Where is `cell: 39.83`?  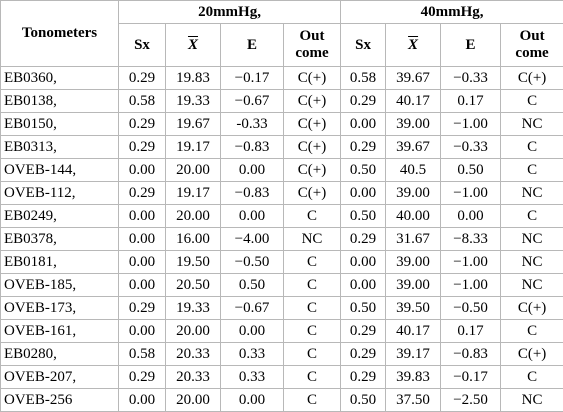
cell: 39.83 is located at coordinates (413, 377).